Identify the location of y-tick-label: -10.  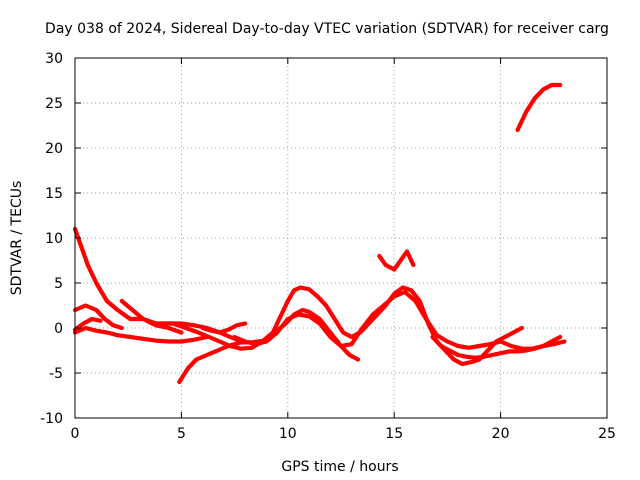
(51, 419).